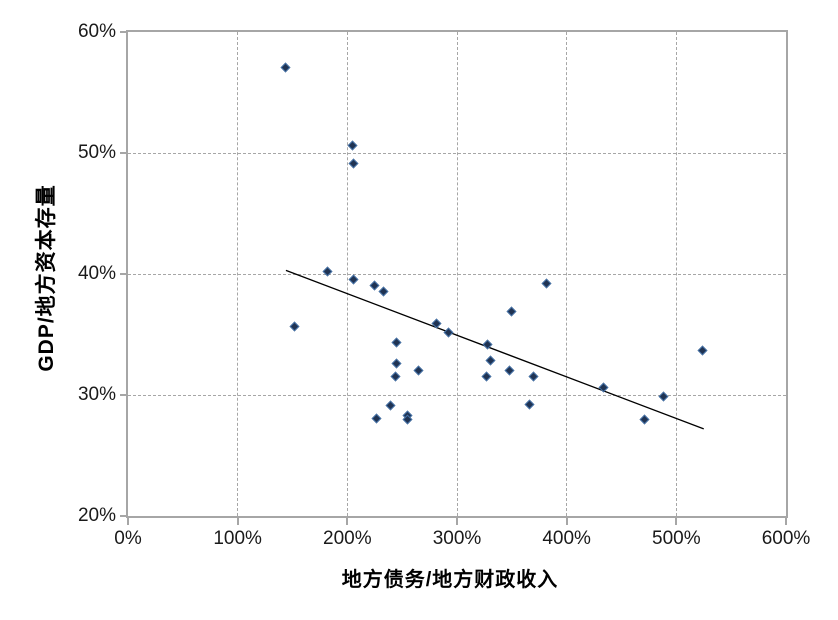 Image resolution: width=838 pixels, height=620 pixels. I want to click on y-tick-label: 60%, so click(96, 31).